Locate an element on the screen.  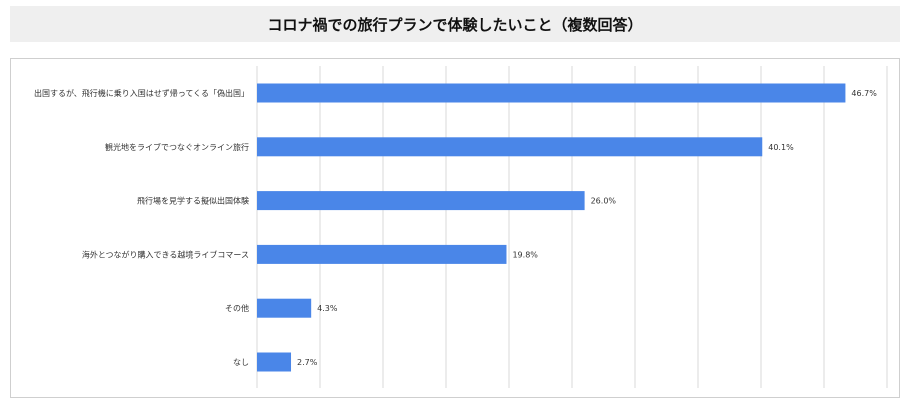
data-label: 40.1% is located at coordinates (781, 147).